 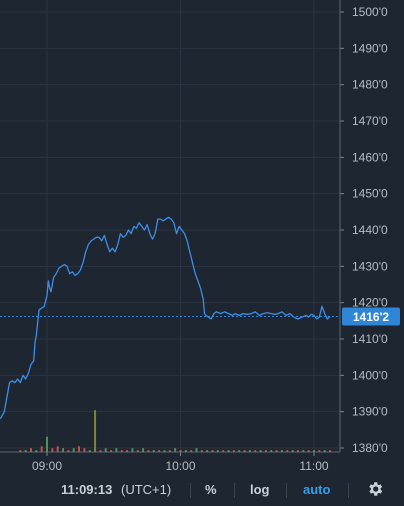 I want to click on y-tick-label: 1460'0, so click(x=370, y=157).